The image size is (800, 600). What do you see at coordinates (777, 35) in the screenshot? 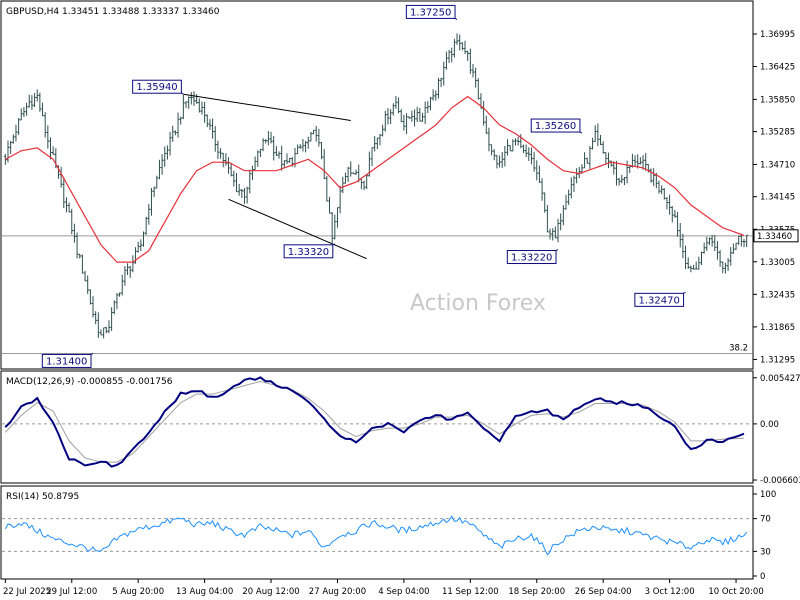
I see `price-tick-label: 1.36995` at bounding box center [777, 35].